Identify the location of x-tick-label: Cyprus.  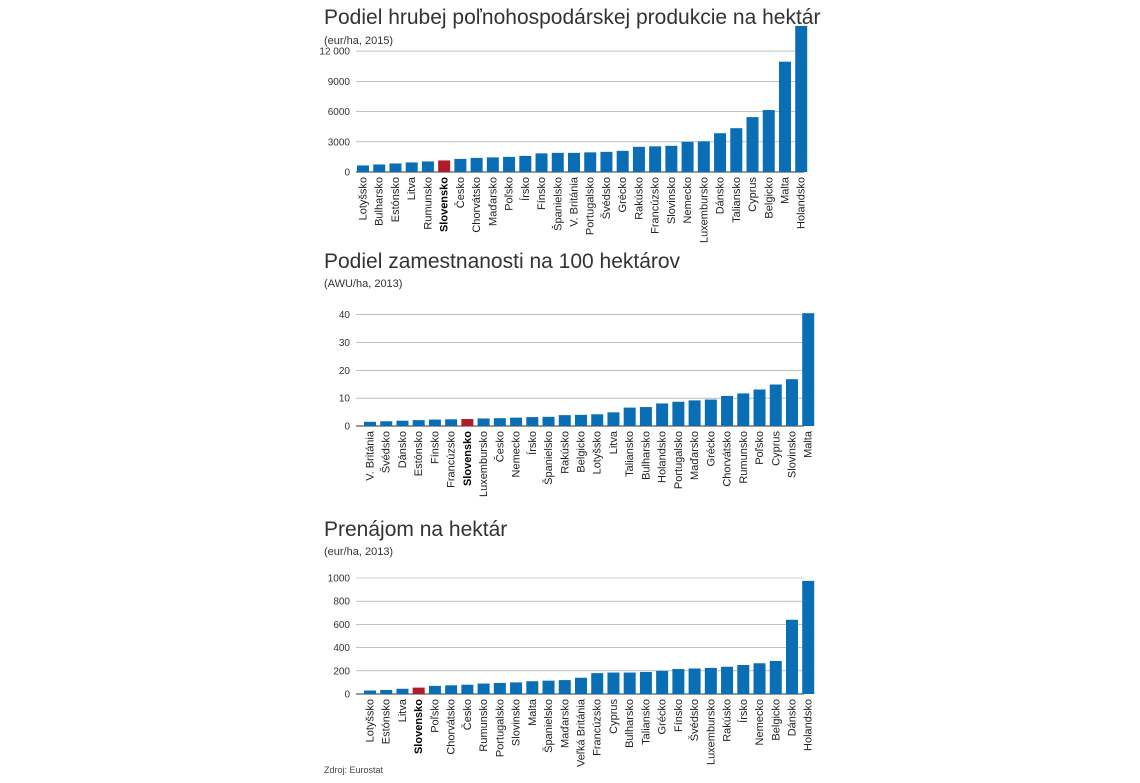
(753, 194).